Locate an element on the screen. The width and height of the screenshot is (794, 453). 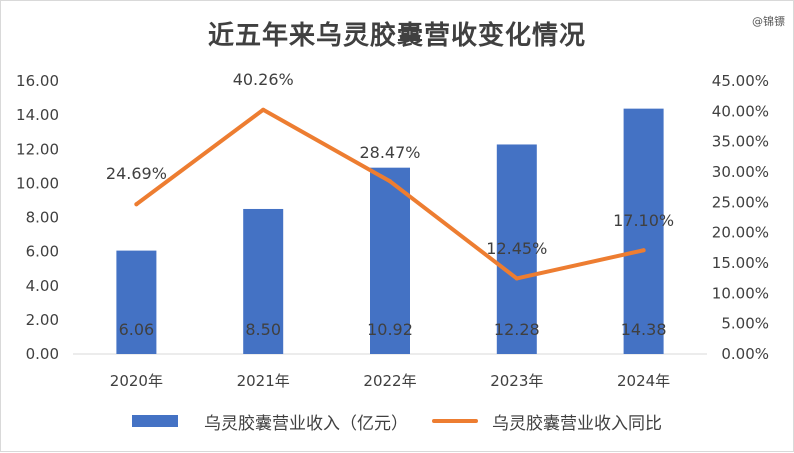
y-right-tick-label: 15.00% is located at coordinates (740, 263).